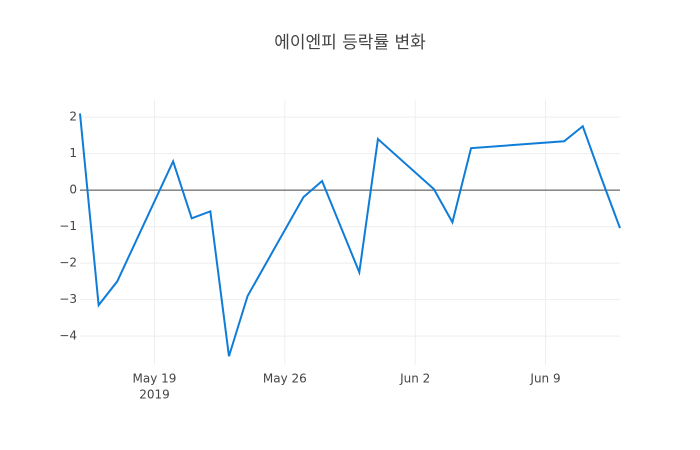 This screenshot has width=700, height=450. Describe the element at coordinates (68, 263) in the screenshot. I see `y-tick-label: −2` at that location.